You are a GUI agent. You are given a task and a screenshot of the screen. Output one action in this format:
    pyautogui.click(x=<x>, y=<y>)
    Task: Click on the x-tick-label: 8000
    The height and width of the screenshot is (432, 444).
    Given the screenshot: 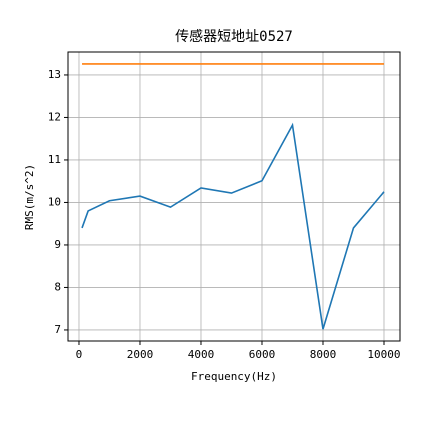 What is the action you would take?
    pyautogui.click(x=323, y=354)
    